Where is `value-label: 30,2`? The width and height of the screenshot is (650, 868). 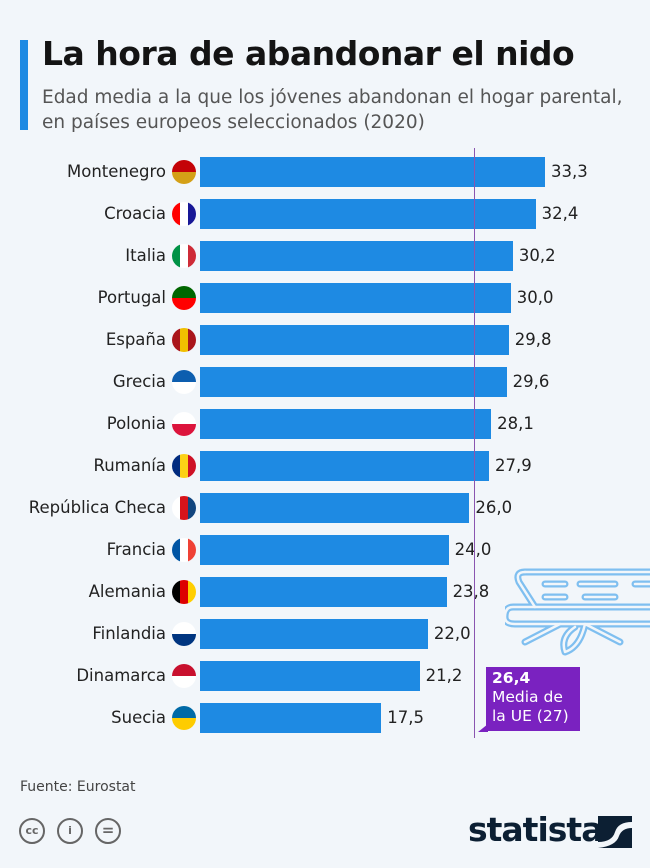 value-label: 30,2 is located at coordinates (537, 255).